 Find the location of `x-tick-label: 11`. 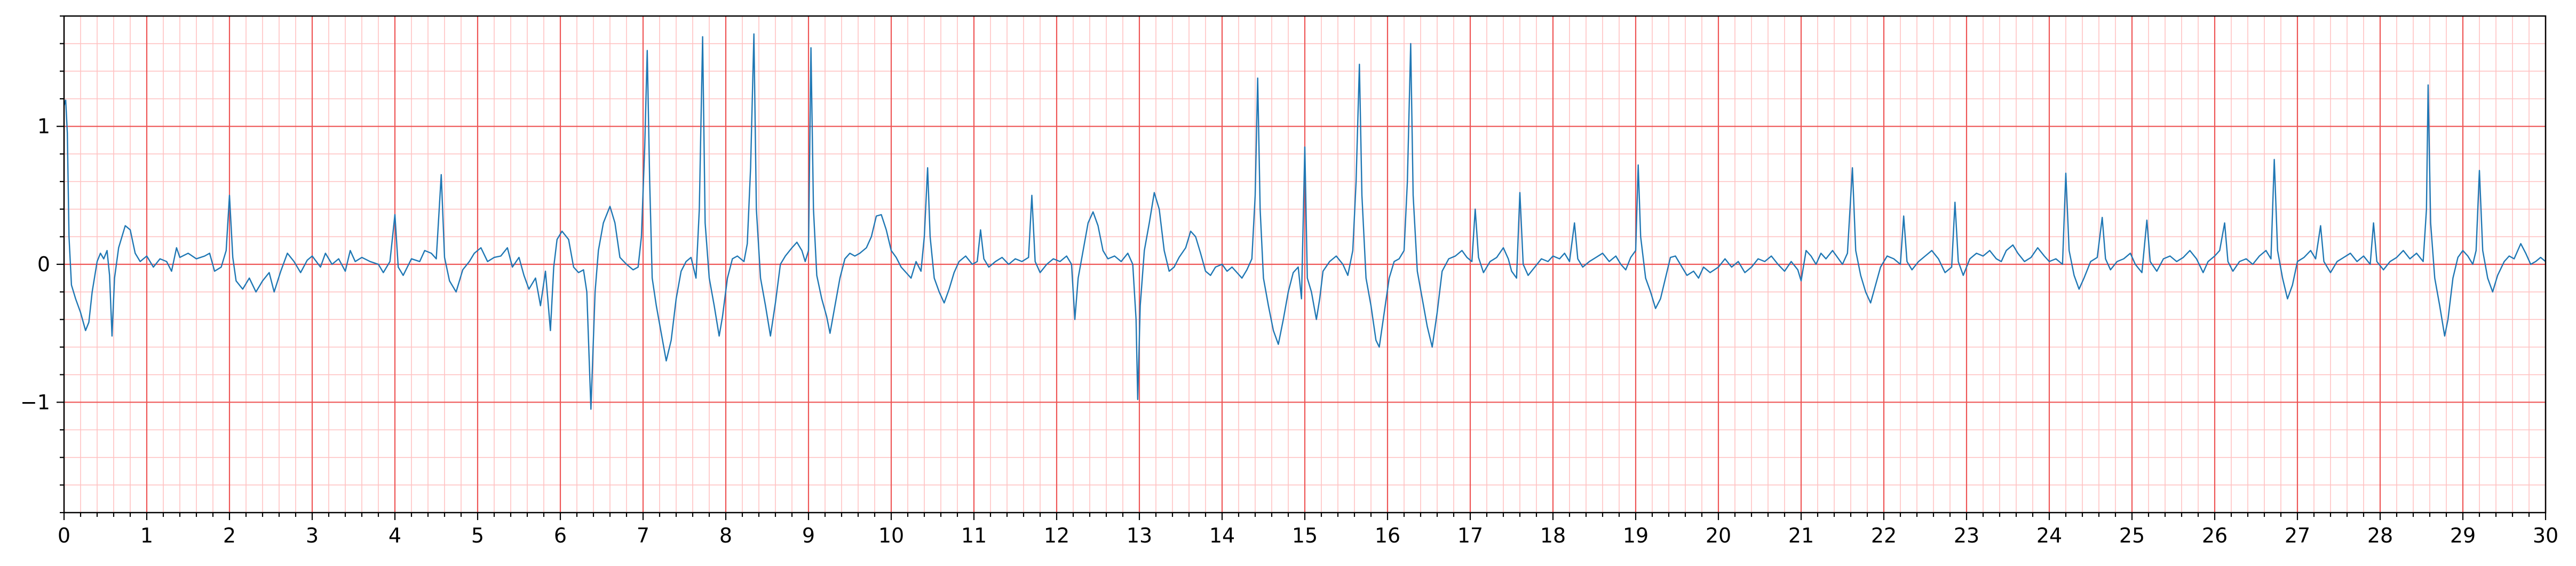

x-tick-label: 11 is located at coordinates (974, 535).